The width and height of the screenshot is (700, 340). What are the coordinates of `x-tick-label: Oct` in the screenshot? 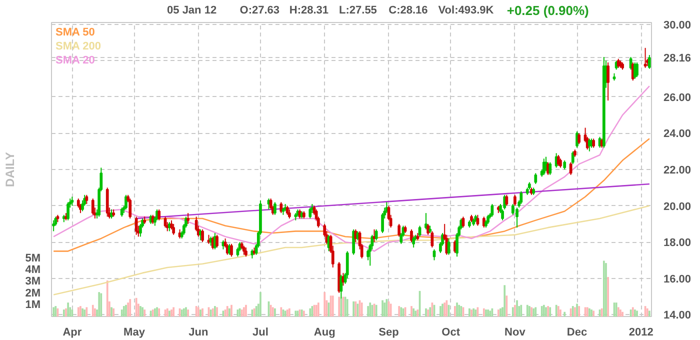 It's located at (451, 332).